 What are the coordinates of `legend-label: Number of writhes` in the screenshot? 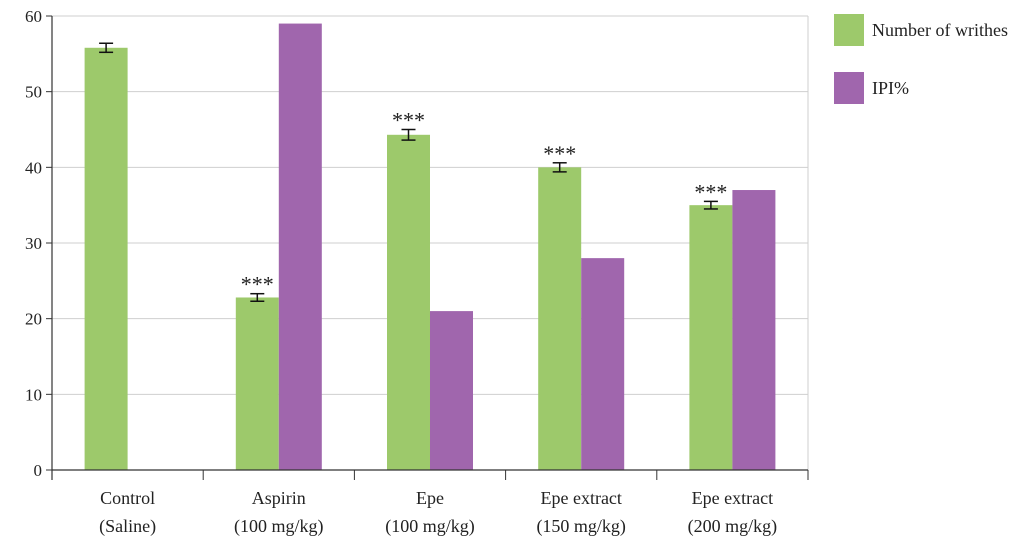 It's located at (940, 30).